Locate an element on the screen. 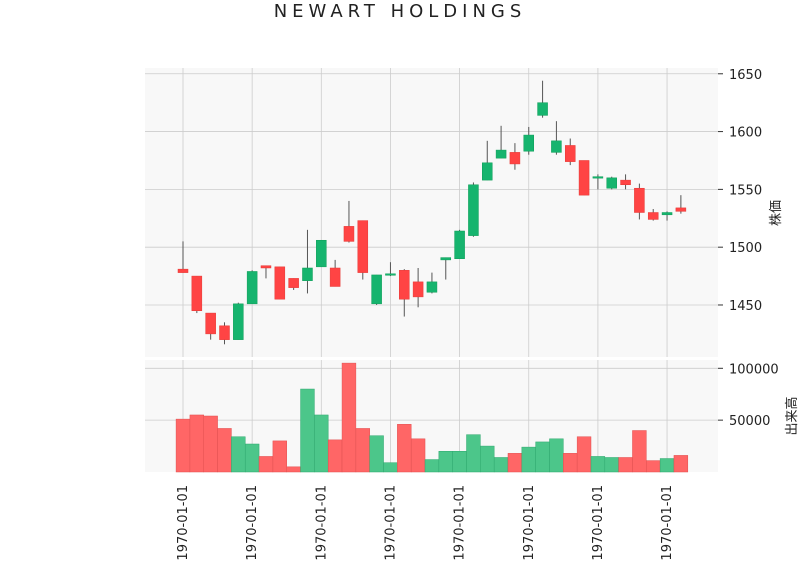 The height and width of the screenshot is (575, 800). volume-axis-label: 出来高 is located at coordinates (792, 415).